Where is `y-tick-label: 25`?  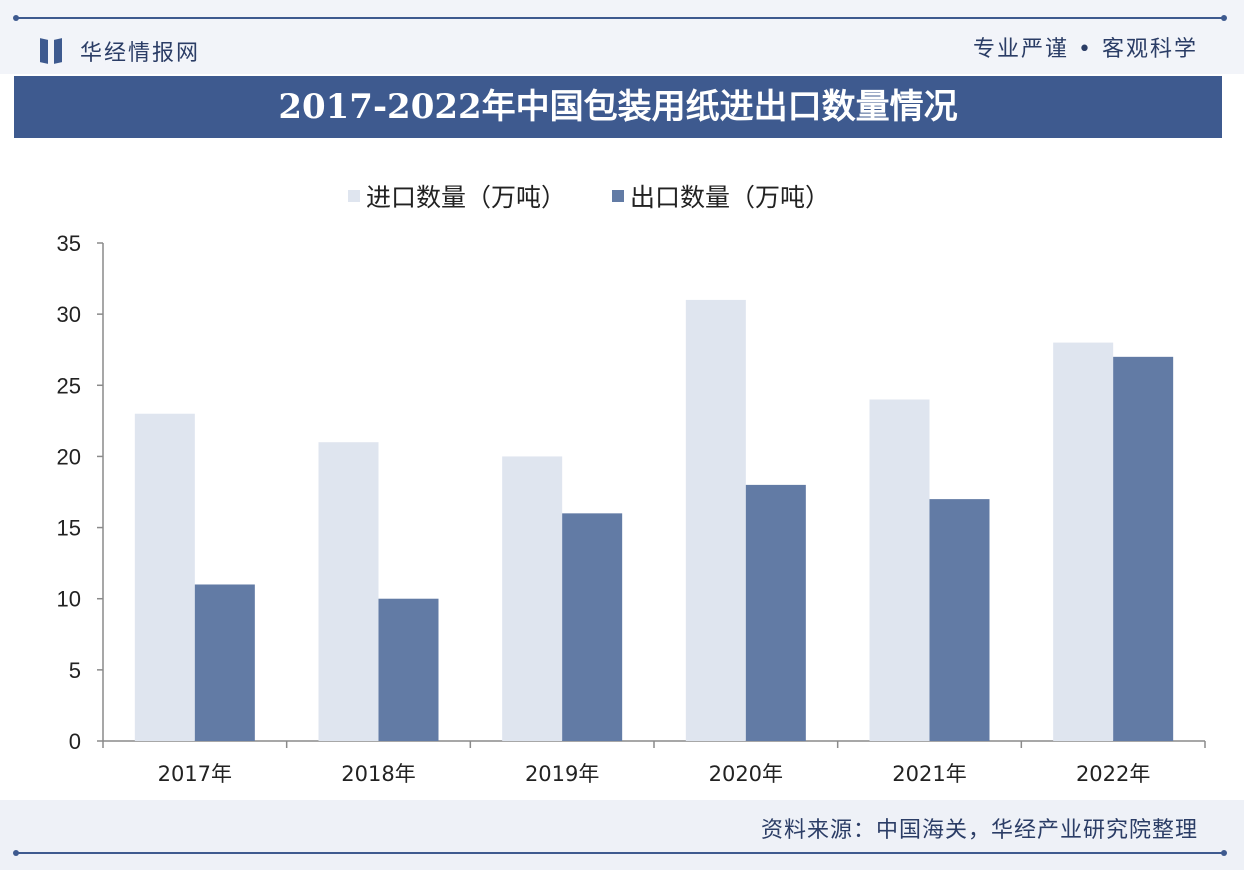 y-tick-label: 25 is located at coordinates (69, 385).